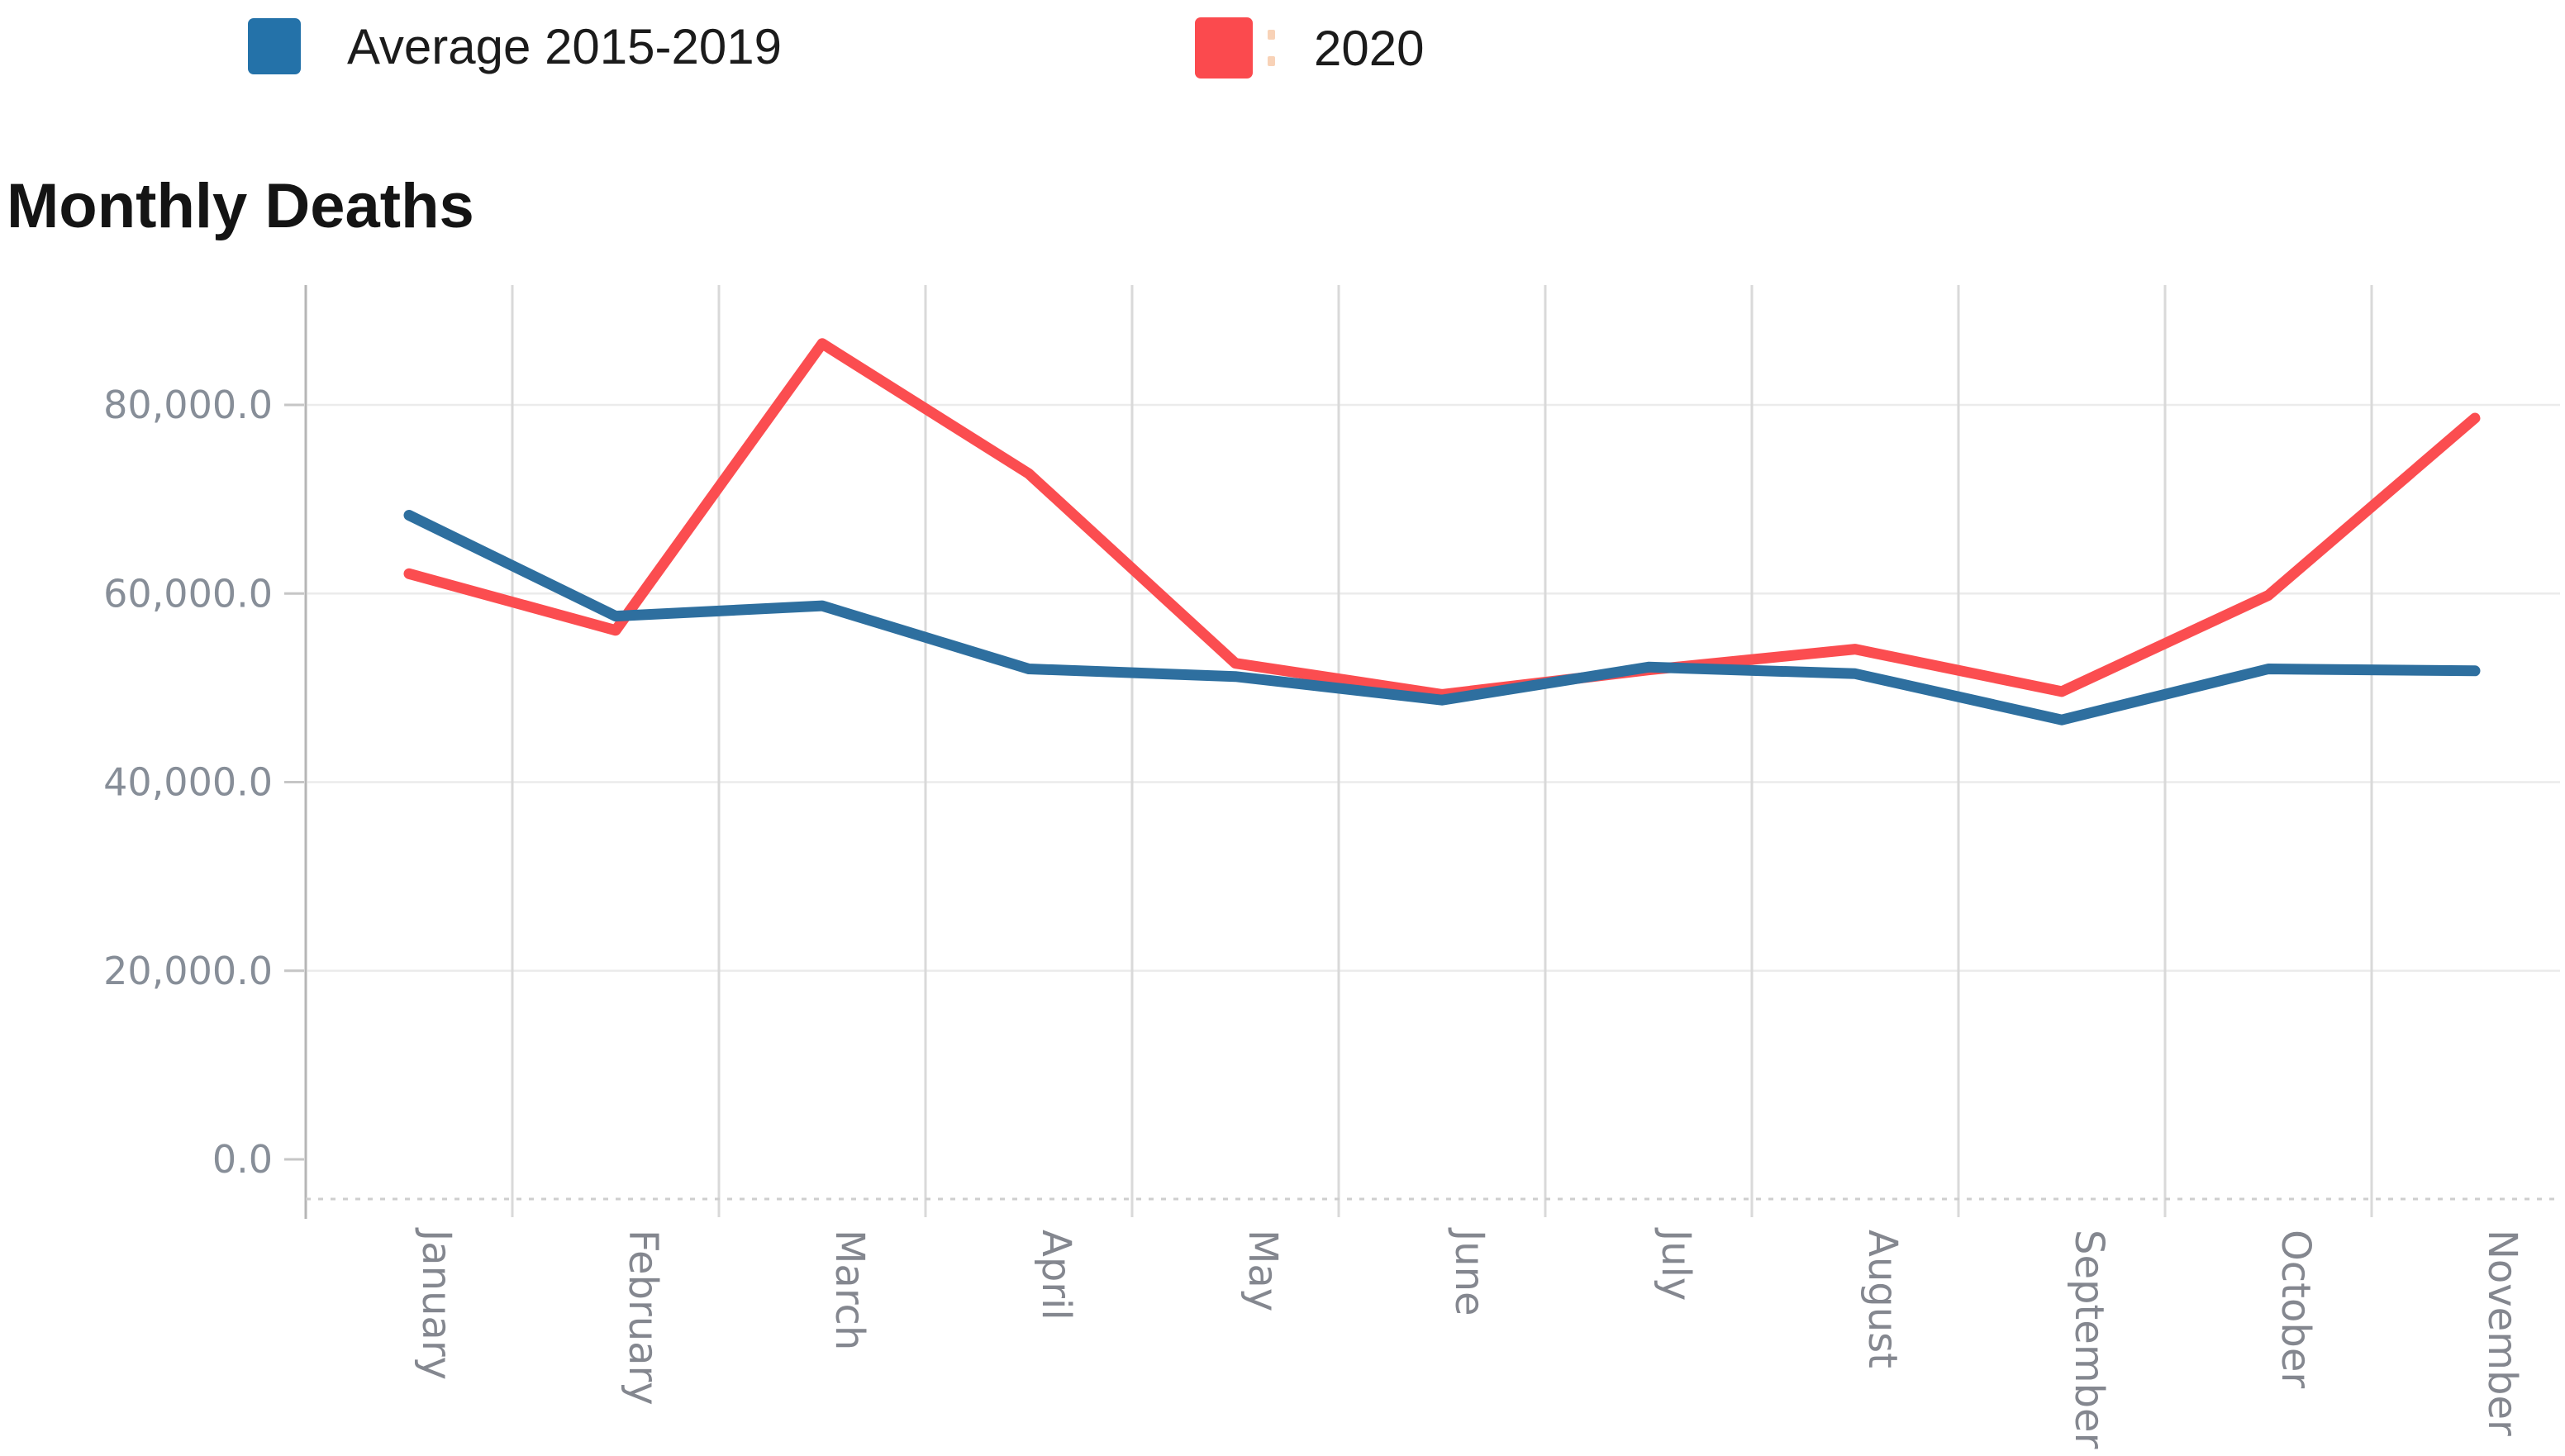 This screenshot has height=1456, width=2565. What do you see at coordinates (240, 206) in the screenshot?
I see `chart-title: Monthly Deaths` at bounding box center [240, 206].